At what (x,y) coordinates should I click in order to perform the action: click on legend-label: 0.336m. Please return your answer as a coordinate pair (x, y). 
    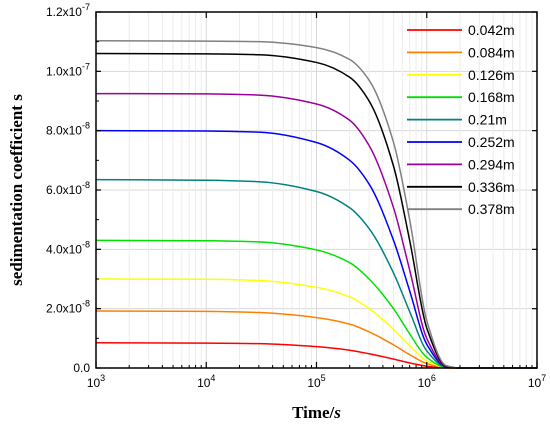
    Looking at the image, I should click on (491, 187).